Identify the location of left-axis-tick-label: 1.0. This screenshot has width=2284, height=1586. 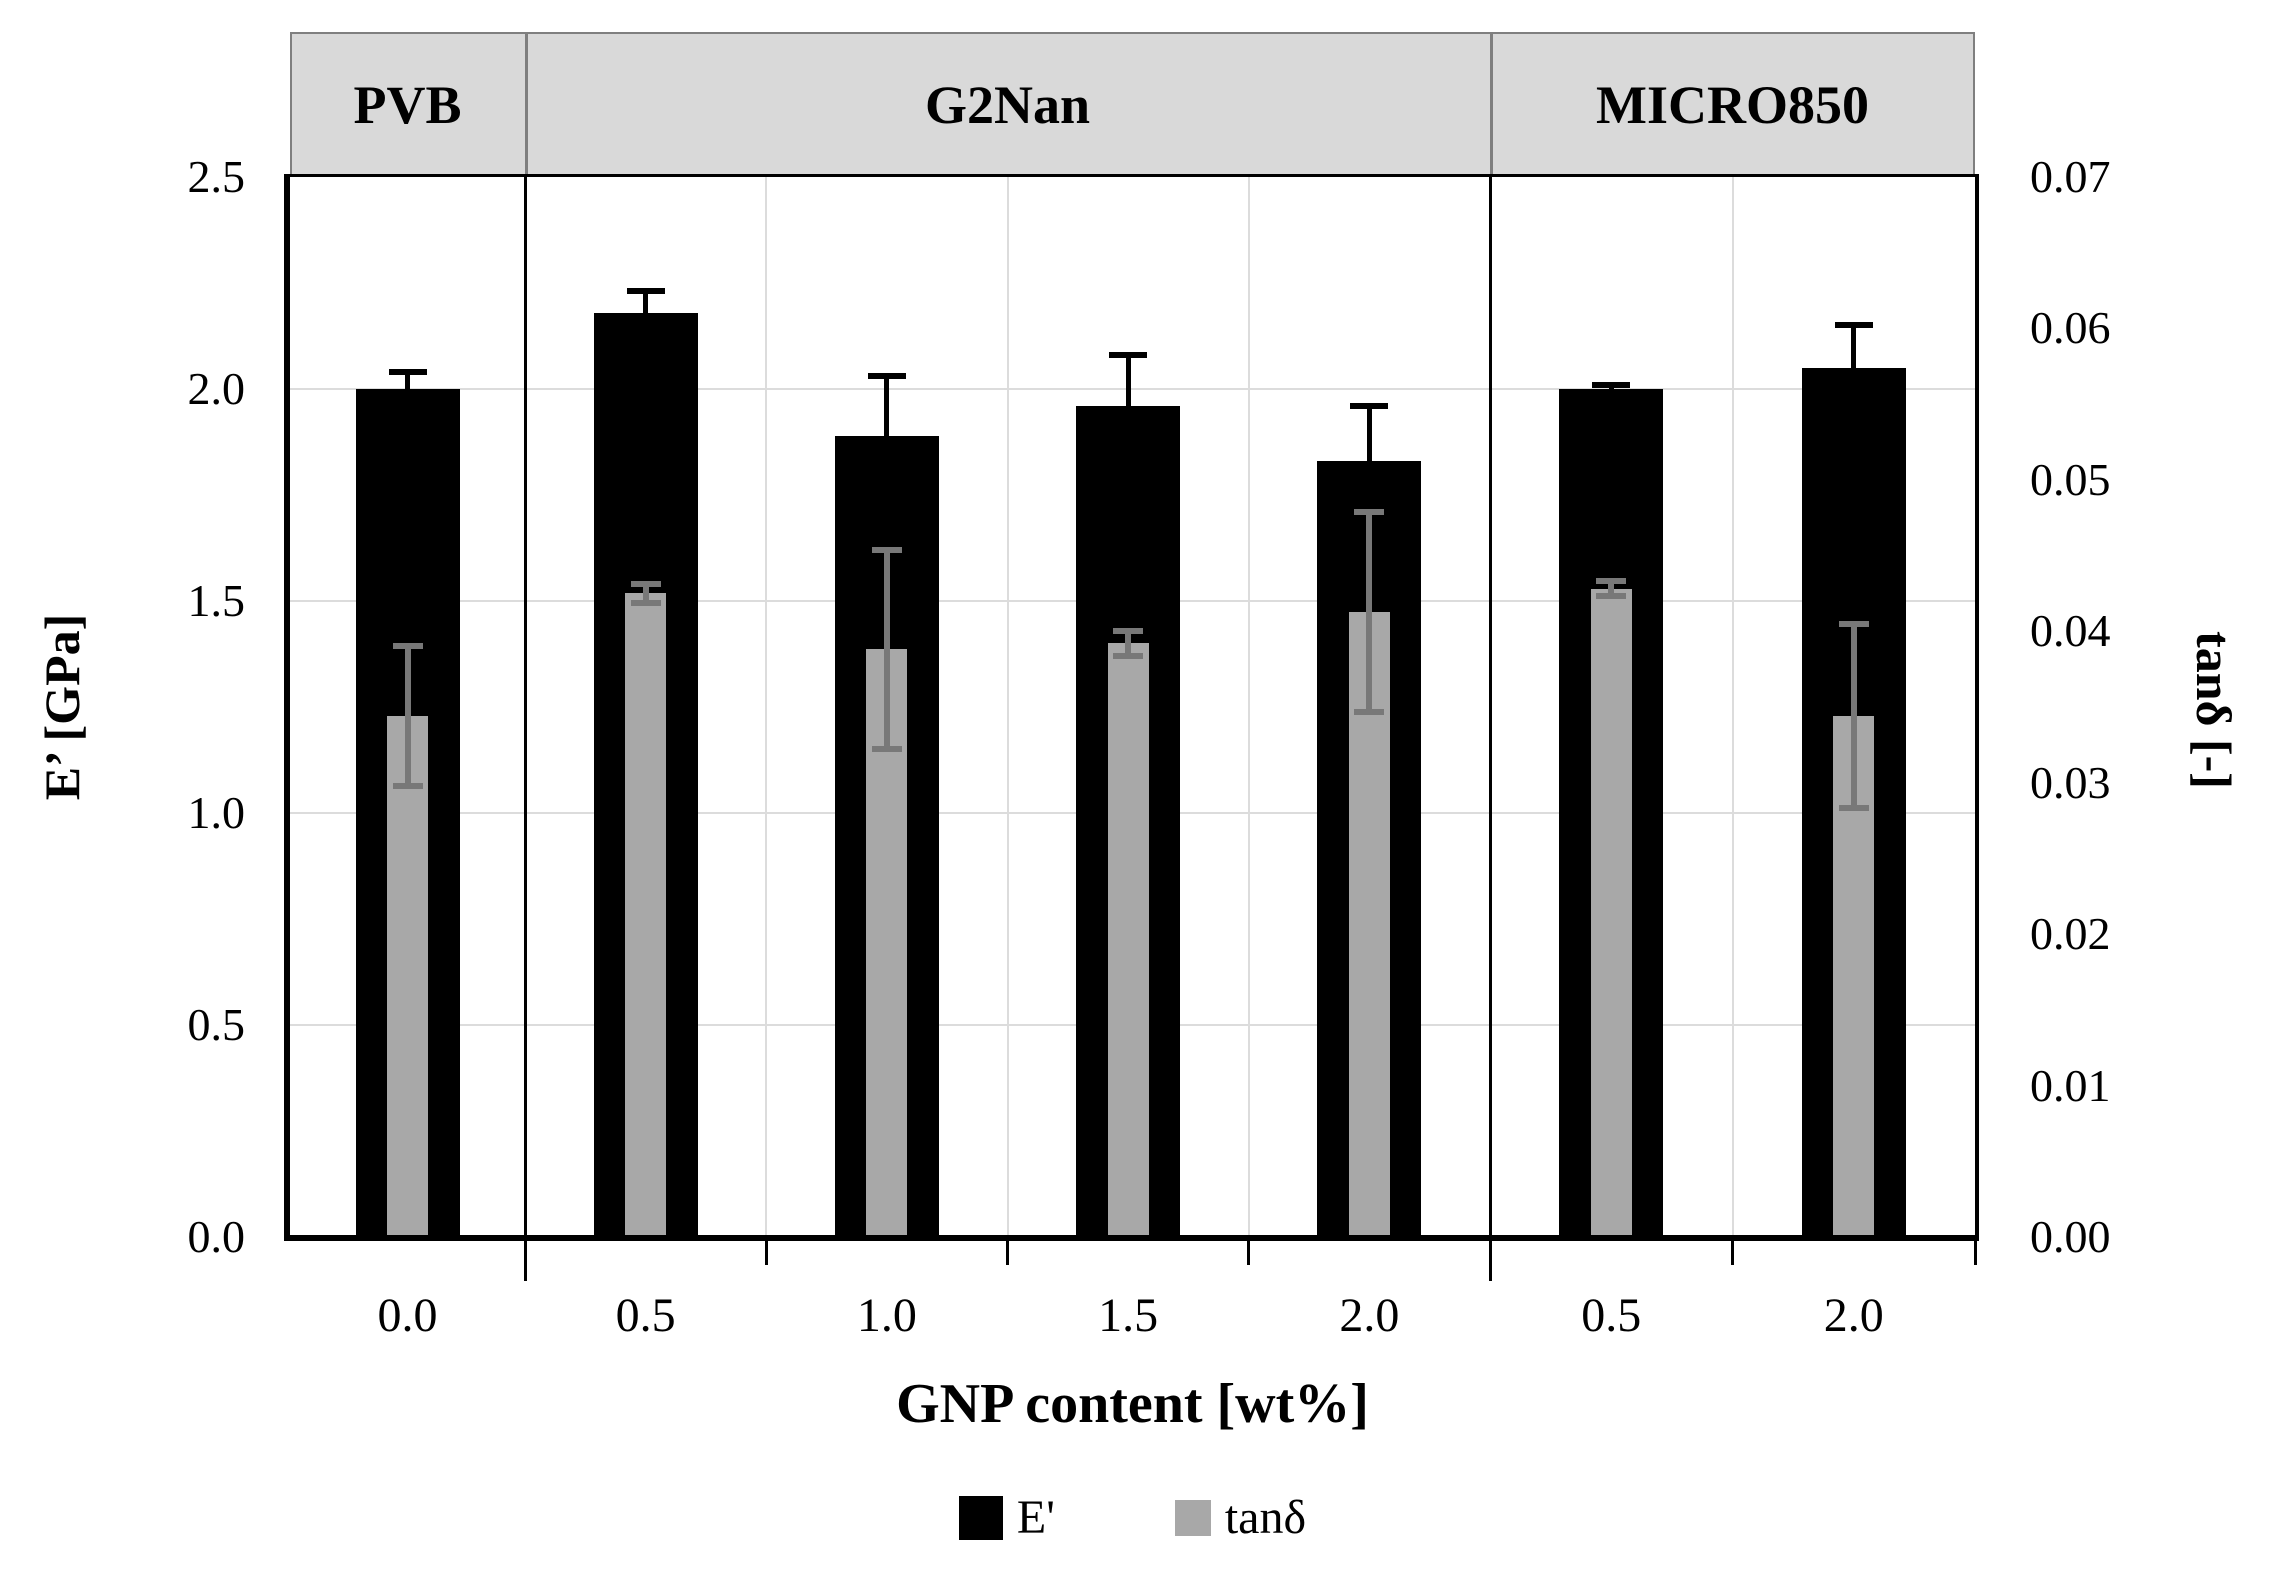
(216, 812).